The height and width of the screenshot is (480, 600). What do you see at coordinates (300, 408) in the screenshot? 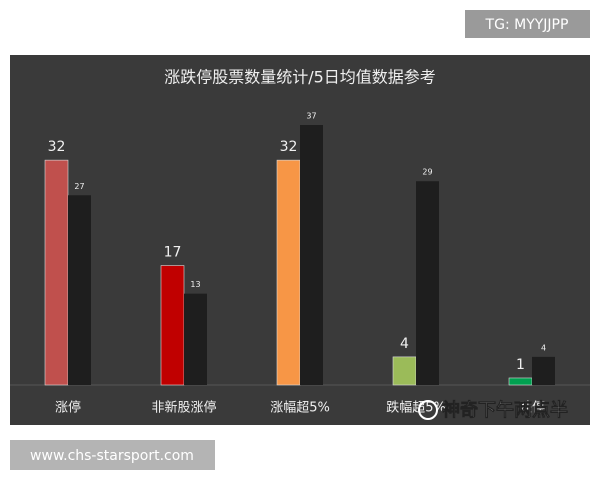
I see `x-tick-label: 涨幅超5%` at bounding box center [300, 408].